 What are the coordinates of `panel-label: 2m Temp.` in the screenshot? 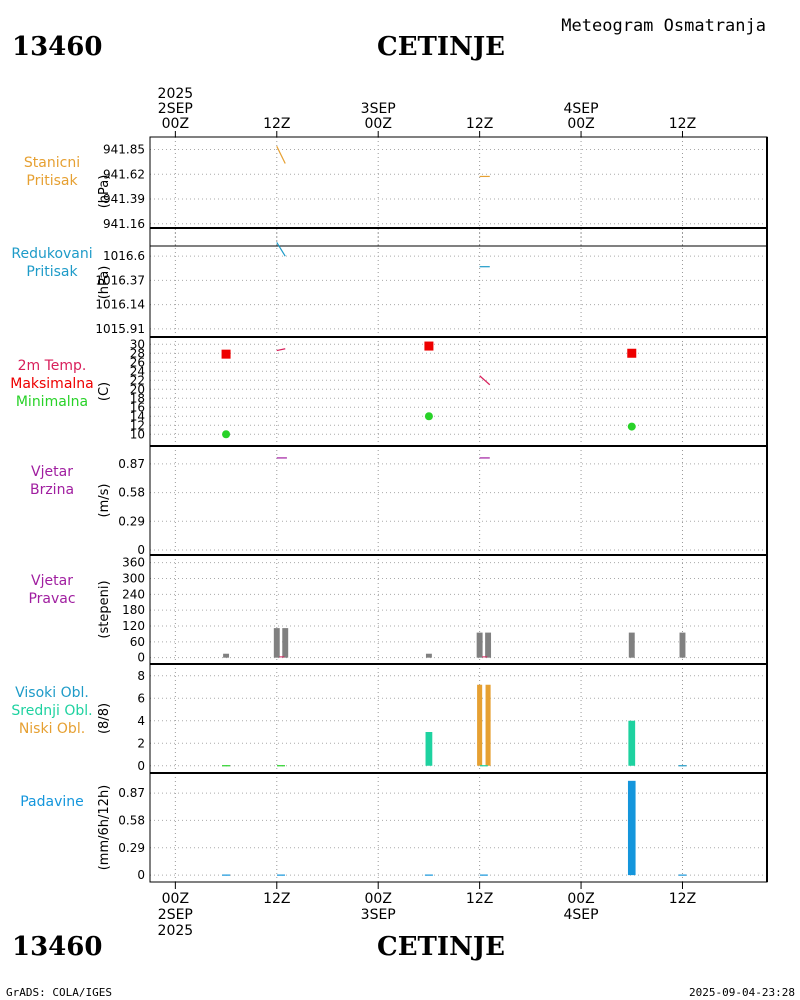 It's located at (52, 366).